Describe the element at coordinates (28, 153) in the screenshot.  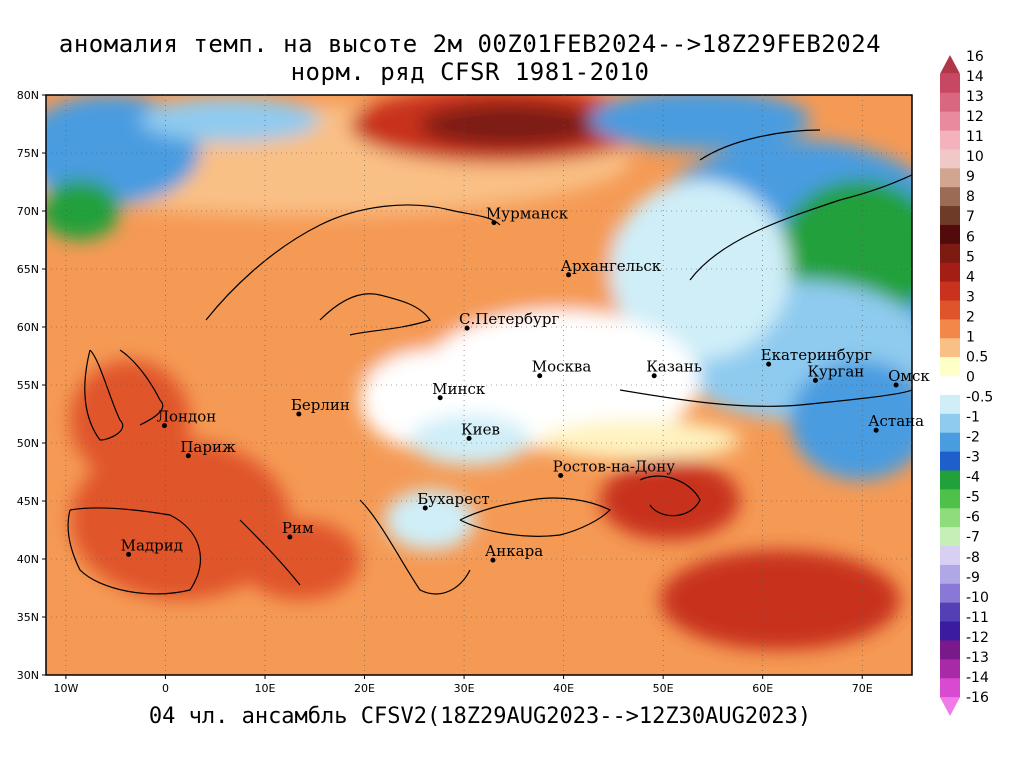
I see `lat-tick-label: 75N` at that location.